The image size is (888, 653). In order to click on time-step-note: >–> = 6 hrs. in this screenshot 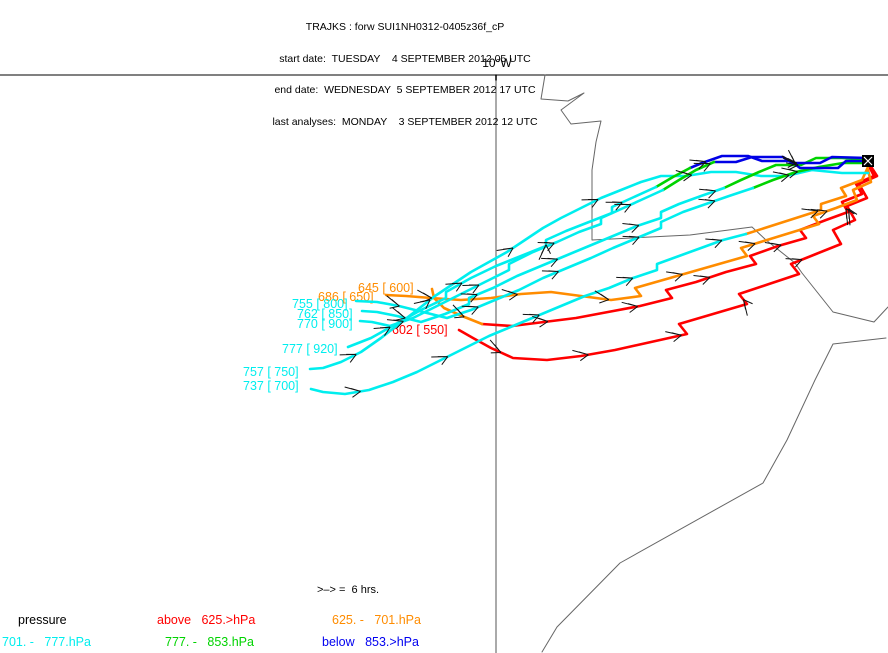, I will do `click(348, 590)`.